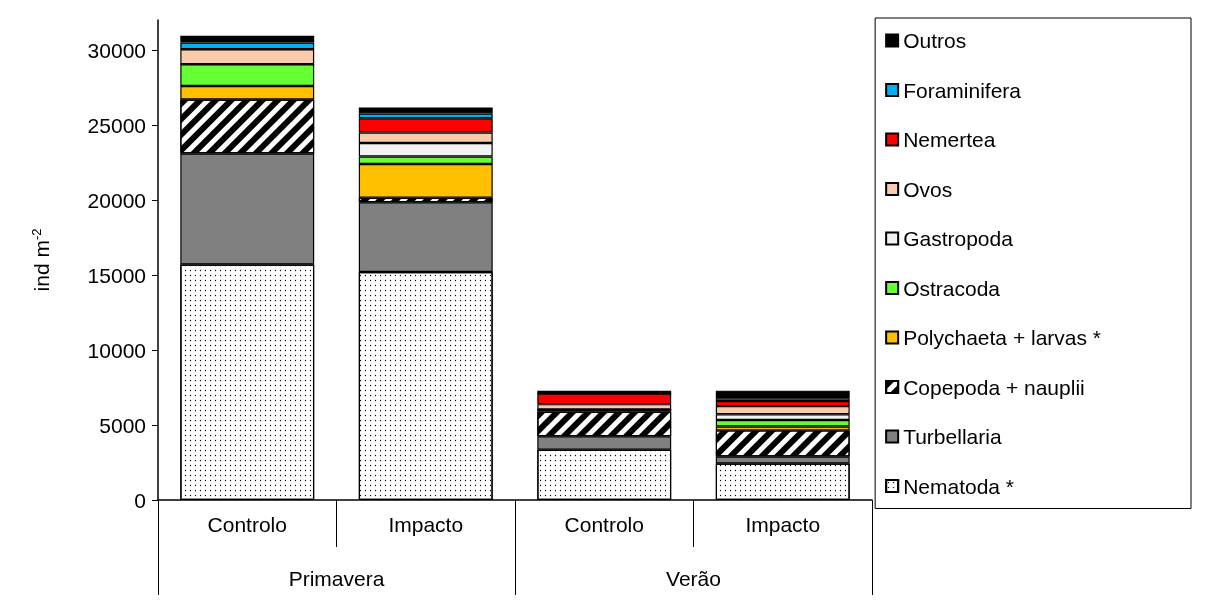 This screenshot has height=603, width=1211. I want to click on legend-label: Polychaeta + larvas *, so click(1002, 337).